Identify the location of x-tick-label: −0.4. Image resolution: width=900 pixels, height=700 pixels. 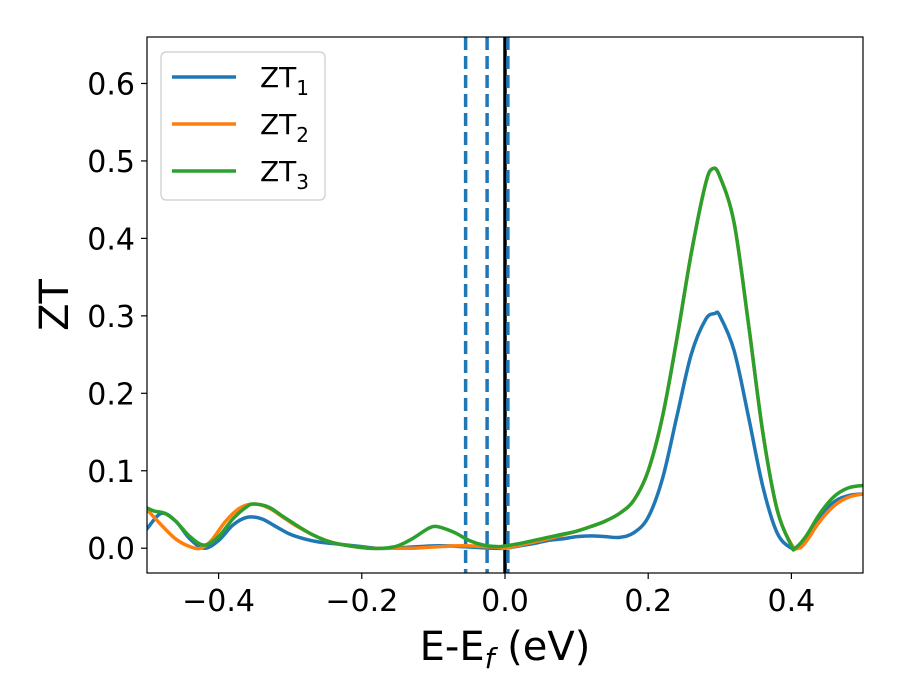
(218, 601).